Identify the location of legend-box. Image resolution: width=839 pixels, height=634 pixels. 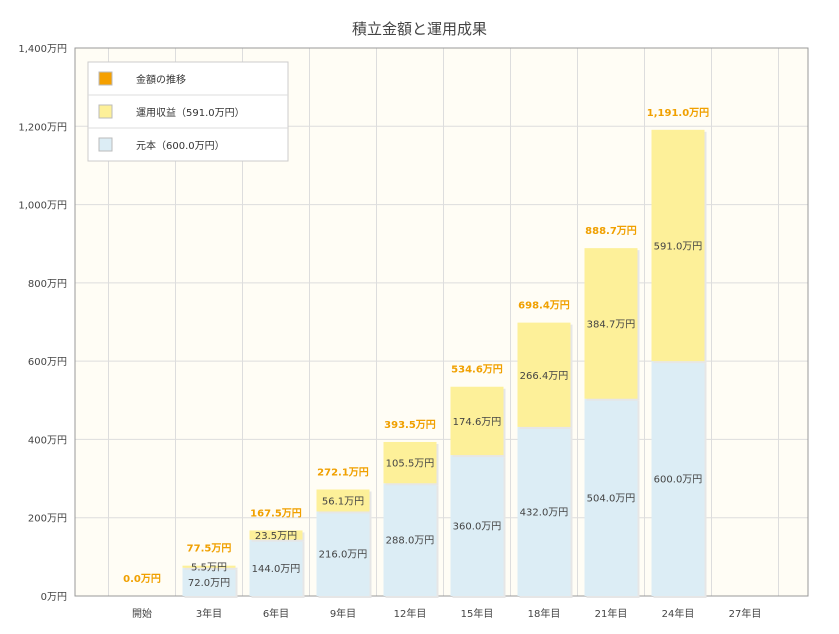
(188, 111).